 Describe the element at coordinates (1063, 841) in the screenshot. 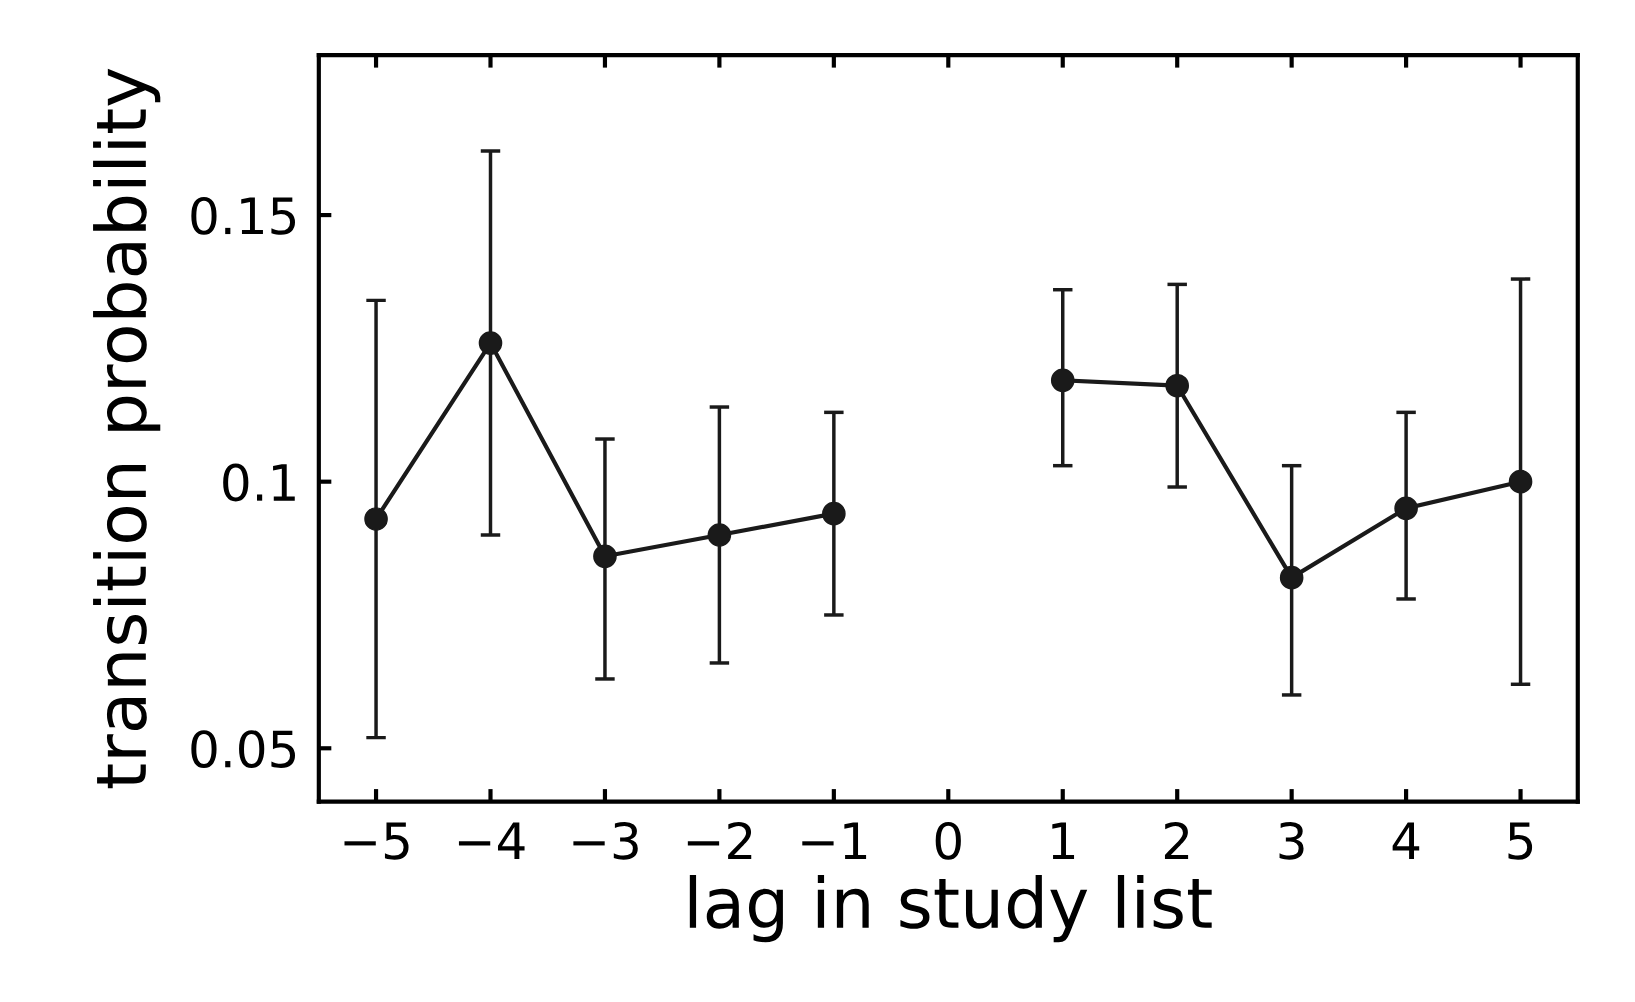

I see `x-tick-label: 1` at that location.